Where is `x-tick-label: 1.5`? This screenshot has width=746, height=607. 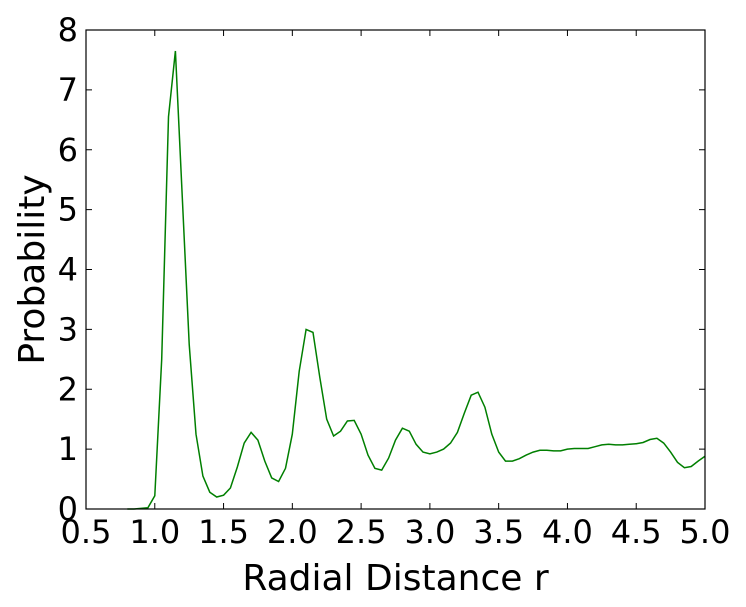
x-tick-label: 1.5 is located at coordinates (223, 532).